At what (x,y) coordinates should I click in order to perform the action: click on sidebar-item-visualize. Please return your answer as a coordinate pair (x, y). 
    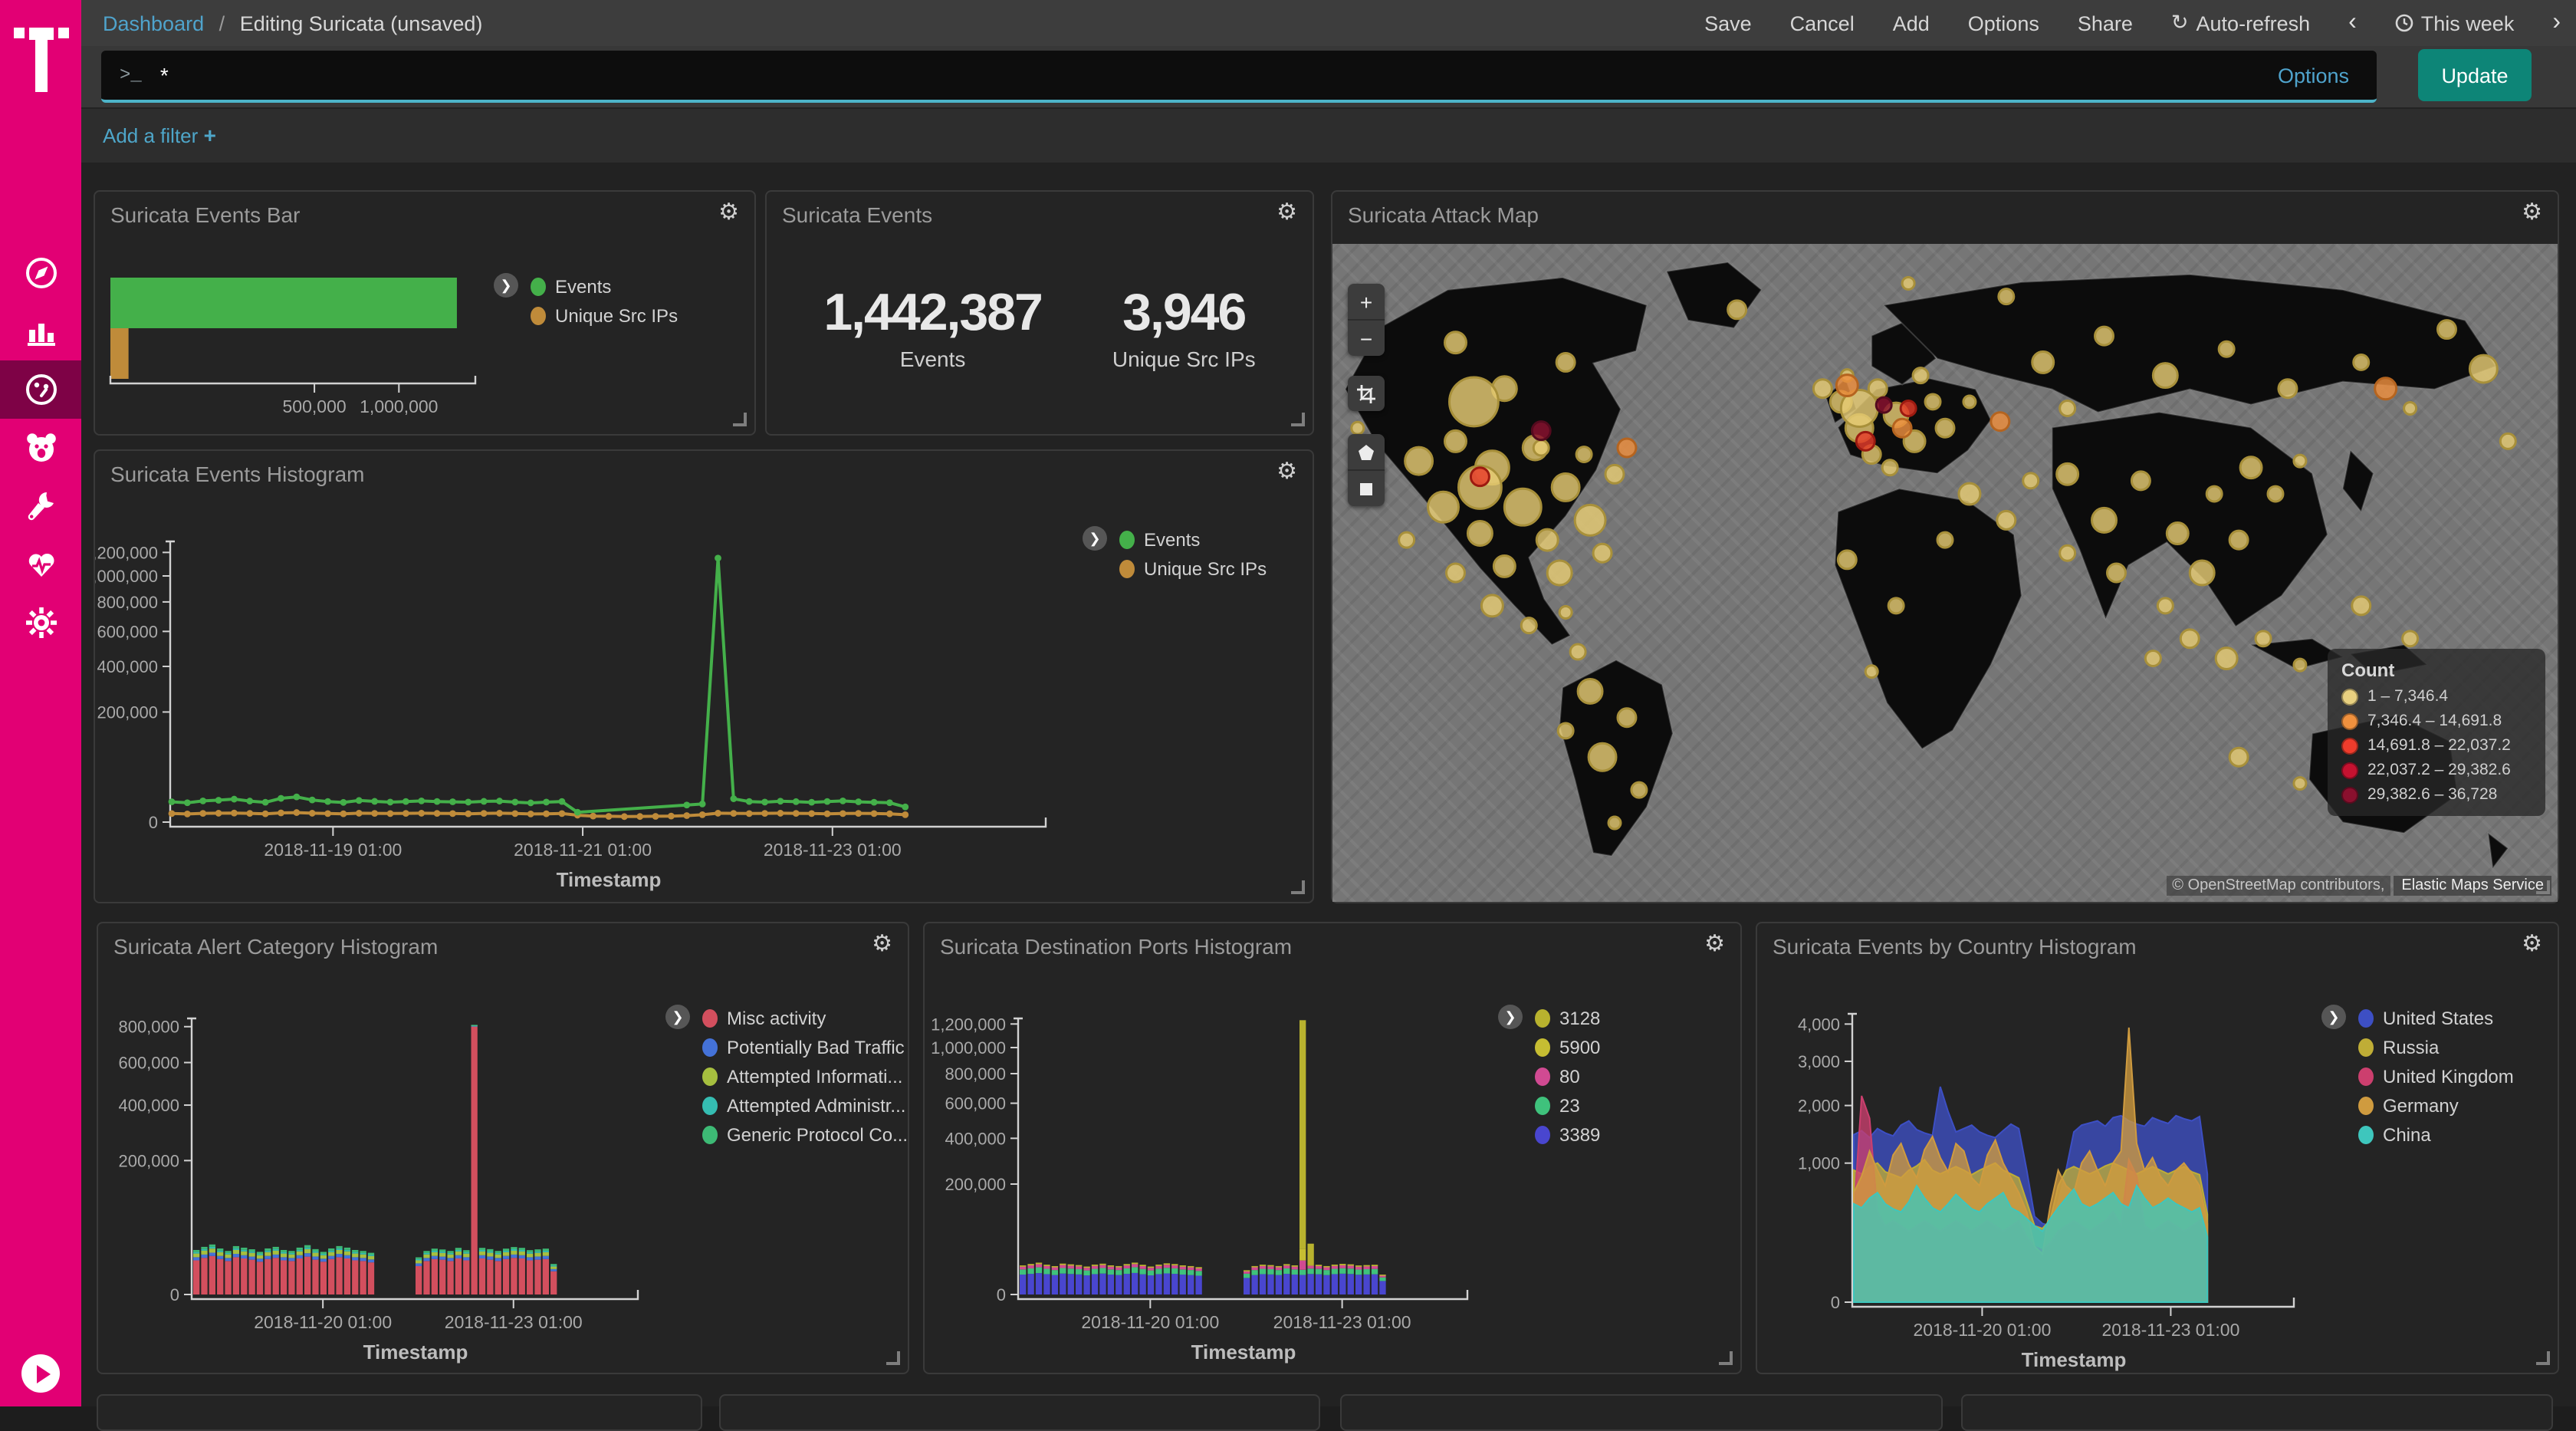
    Looking at the image, I should click on (41, 331).